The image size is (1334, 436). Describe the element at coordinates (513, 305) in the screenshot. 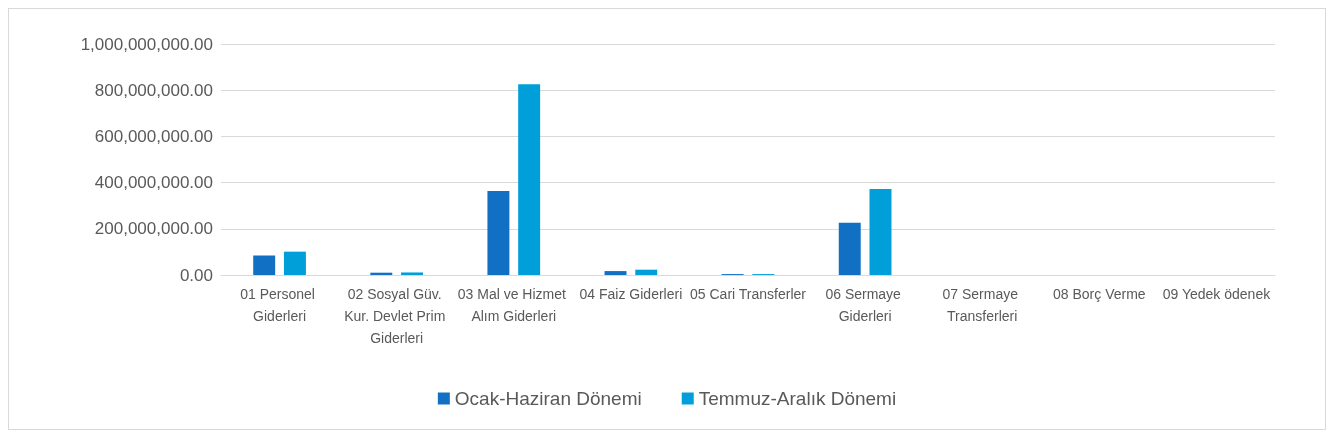

I see `x-tick-label: 03 Mal ve Hizmet Alım Giderleri` at that location.